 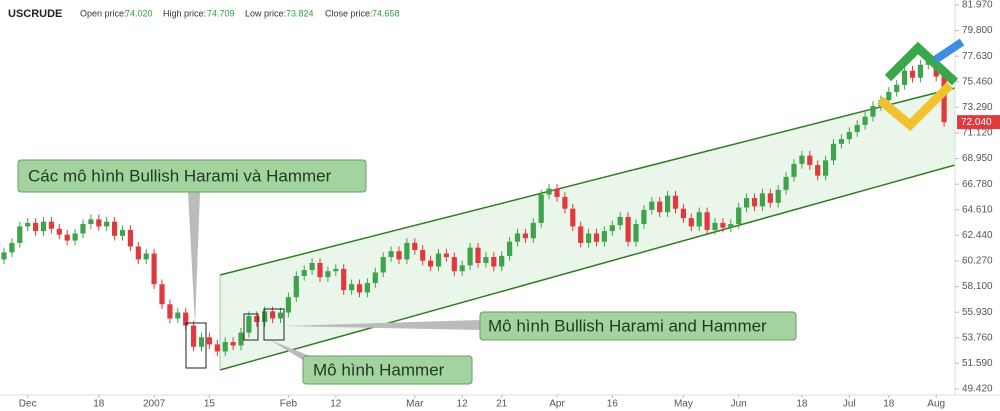 What do you see at coordinates (977, 286) in the screenshot?
I see `y-tick-label: 58.100` at bounding box center [977, 286].